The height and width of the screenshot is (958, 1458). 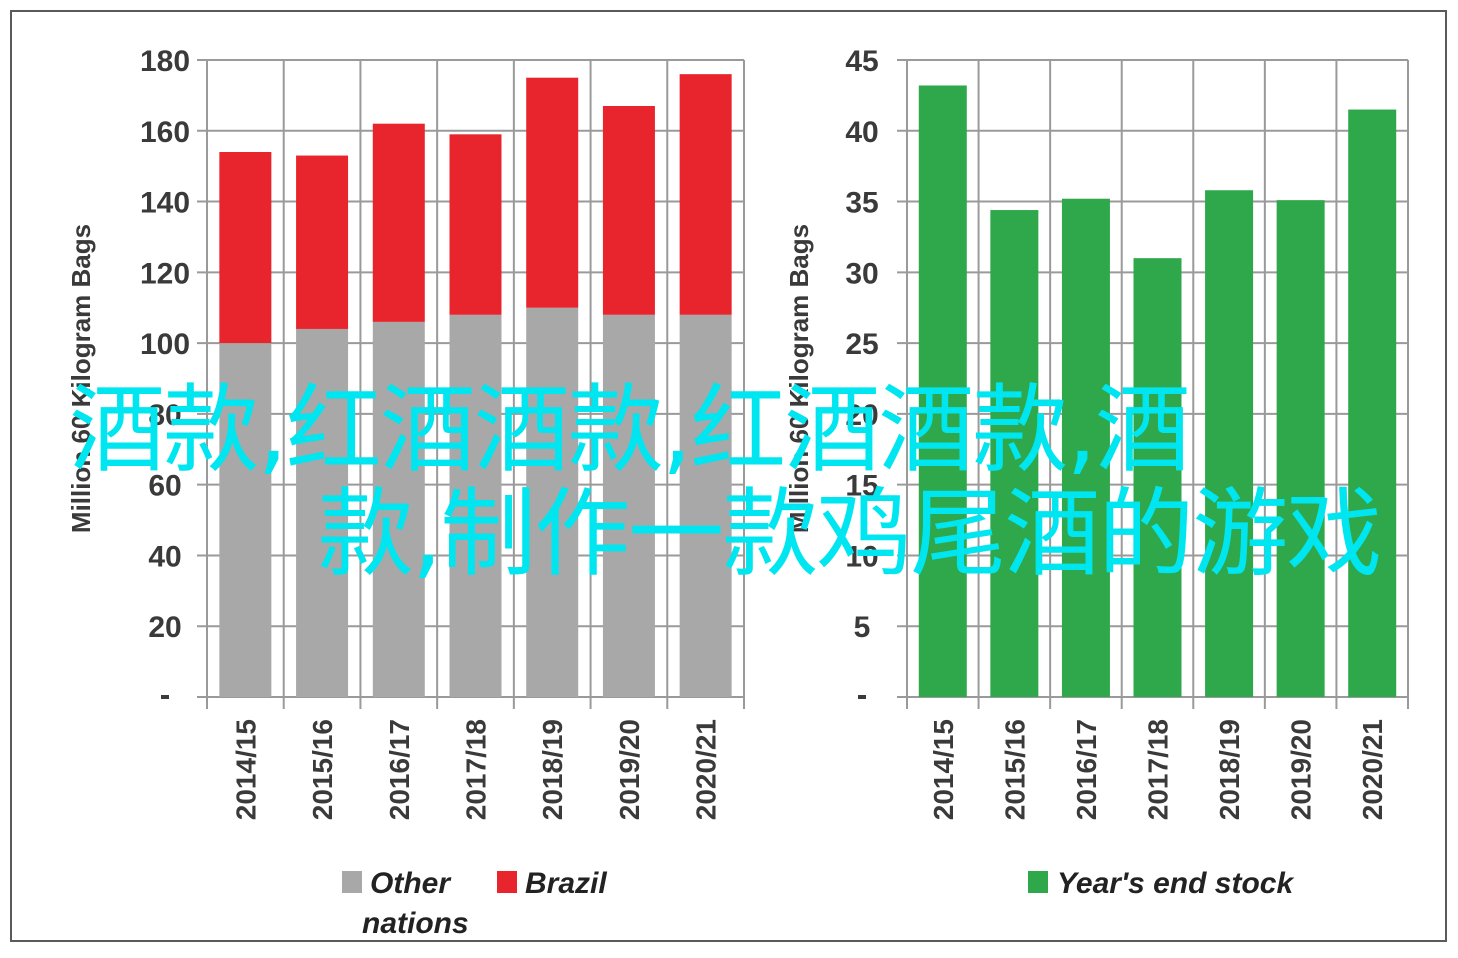 What do you see at coordinates (165, 273) in the screenshot?
I see `y-tick-label: 120` at bounding box center [165, 273].